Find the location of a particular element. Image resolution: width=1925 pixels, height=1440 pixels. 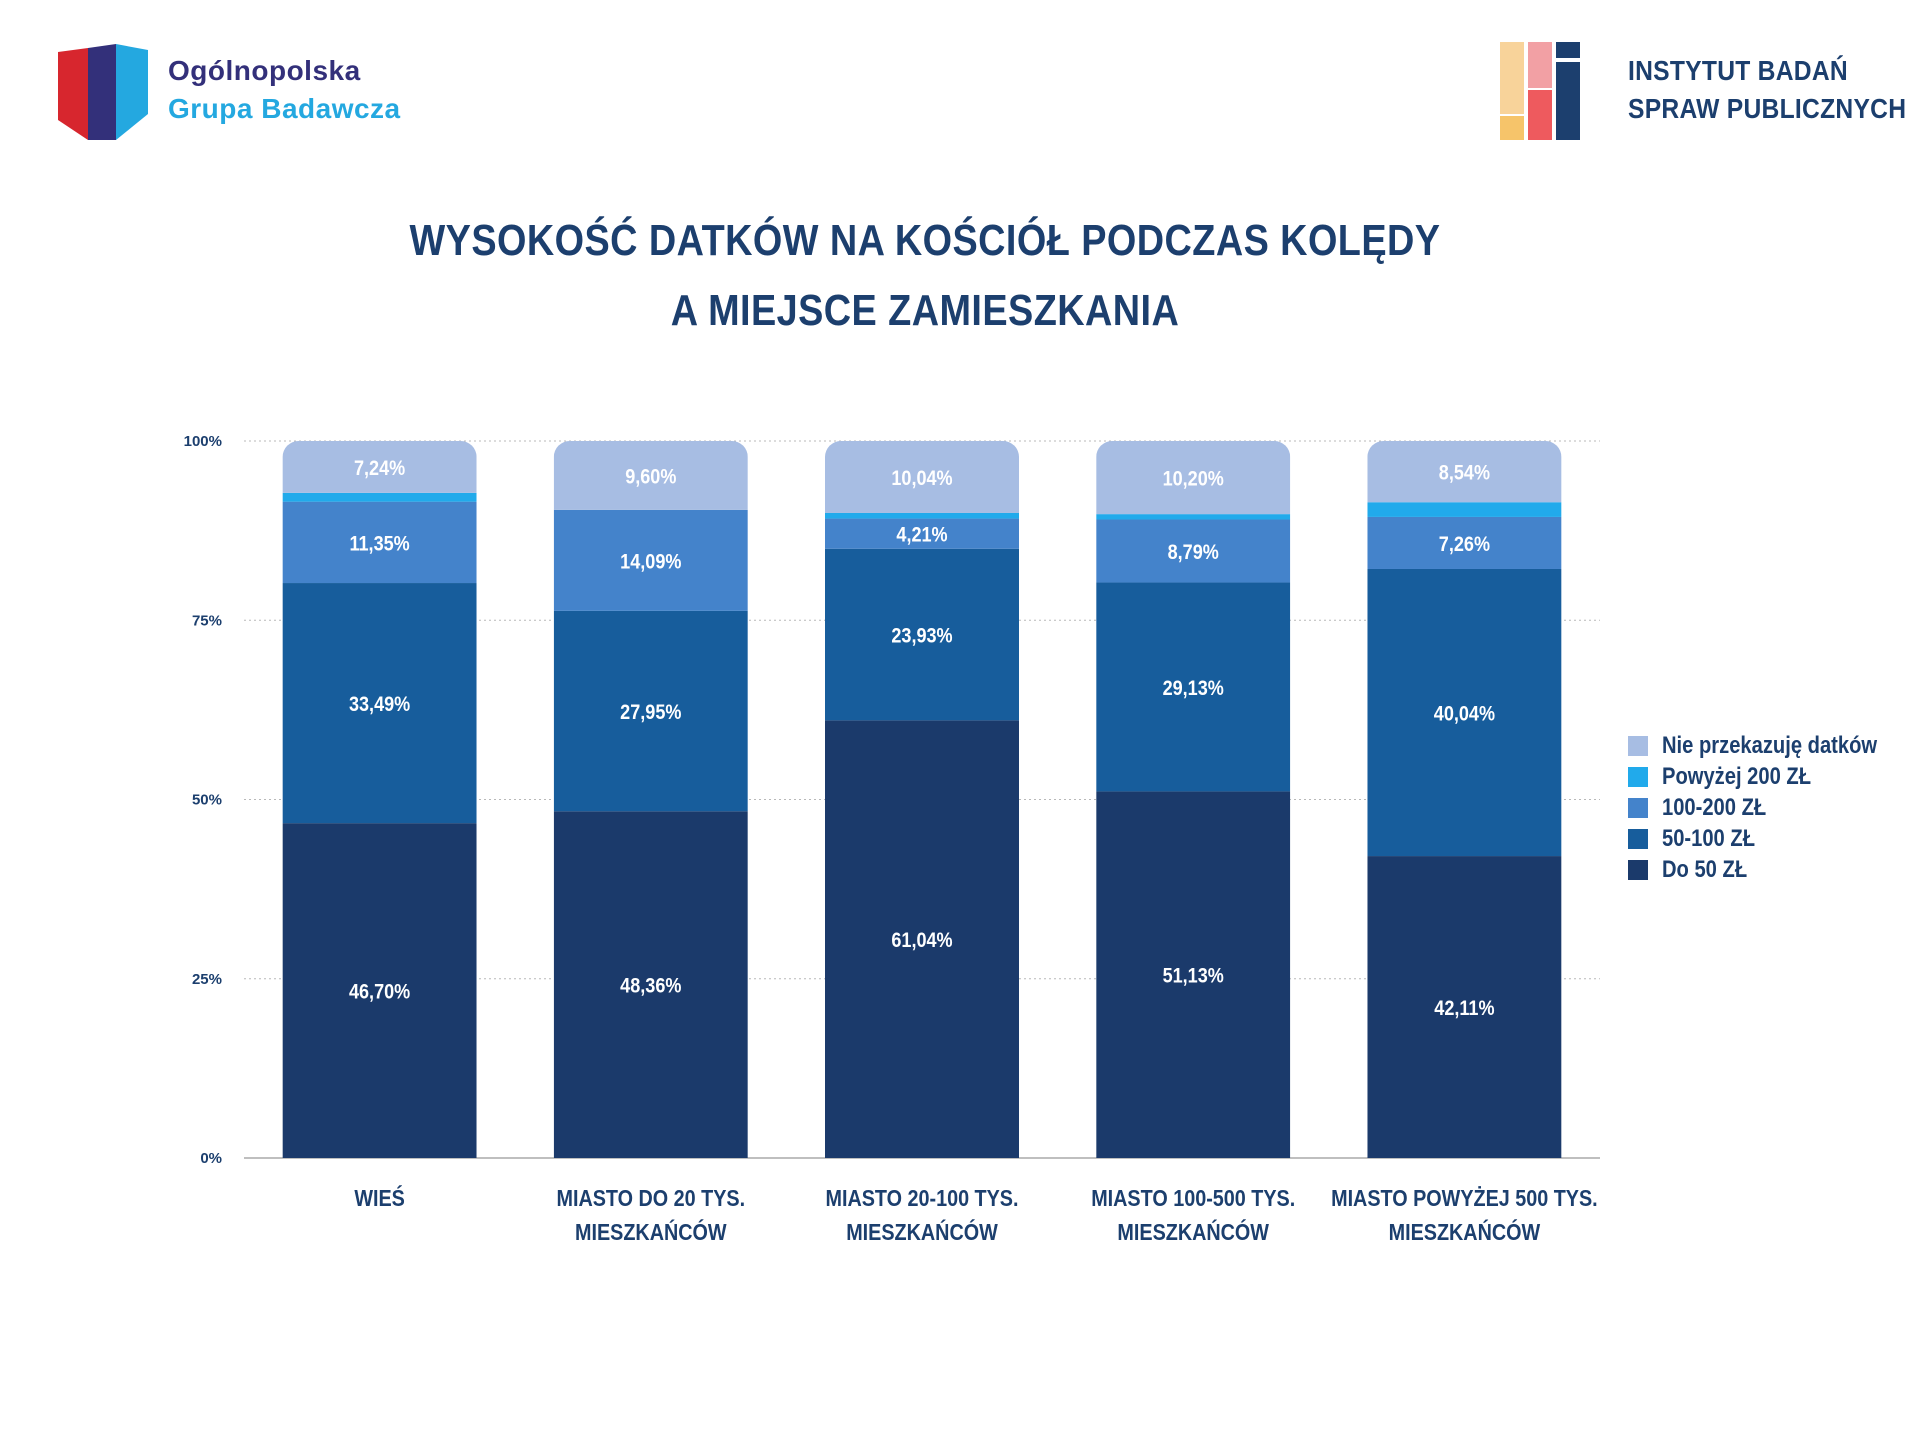

data-label: 7,26% is located at coordinates (1464, 545).